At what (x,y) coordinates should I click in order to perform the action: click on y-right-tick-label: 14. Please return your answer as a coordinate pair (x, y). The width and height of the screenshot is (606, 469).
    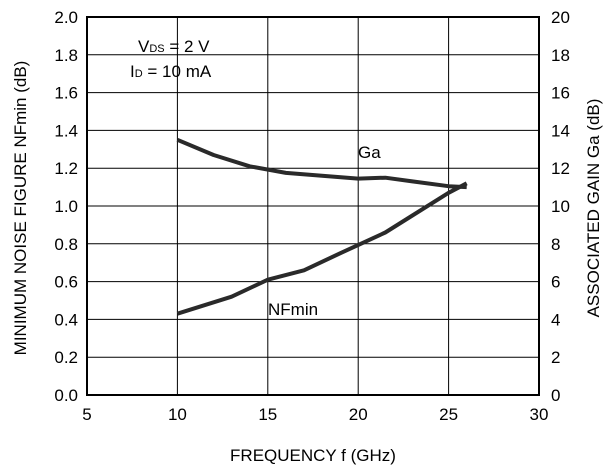
    Looking at the image, I should click on (560, 130).